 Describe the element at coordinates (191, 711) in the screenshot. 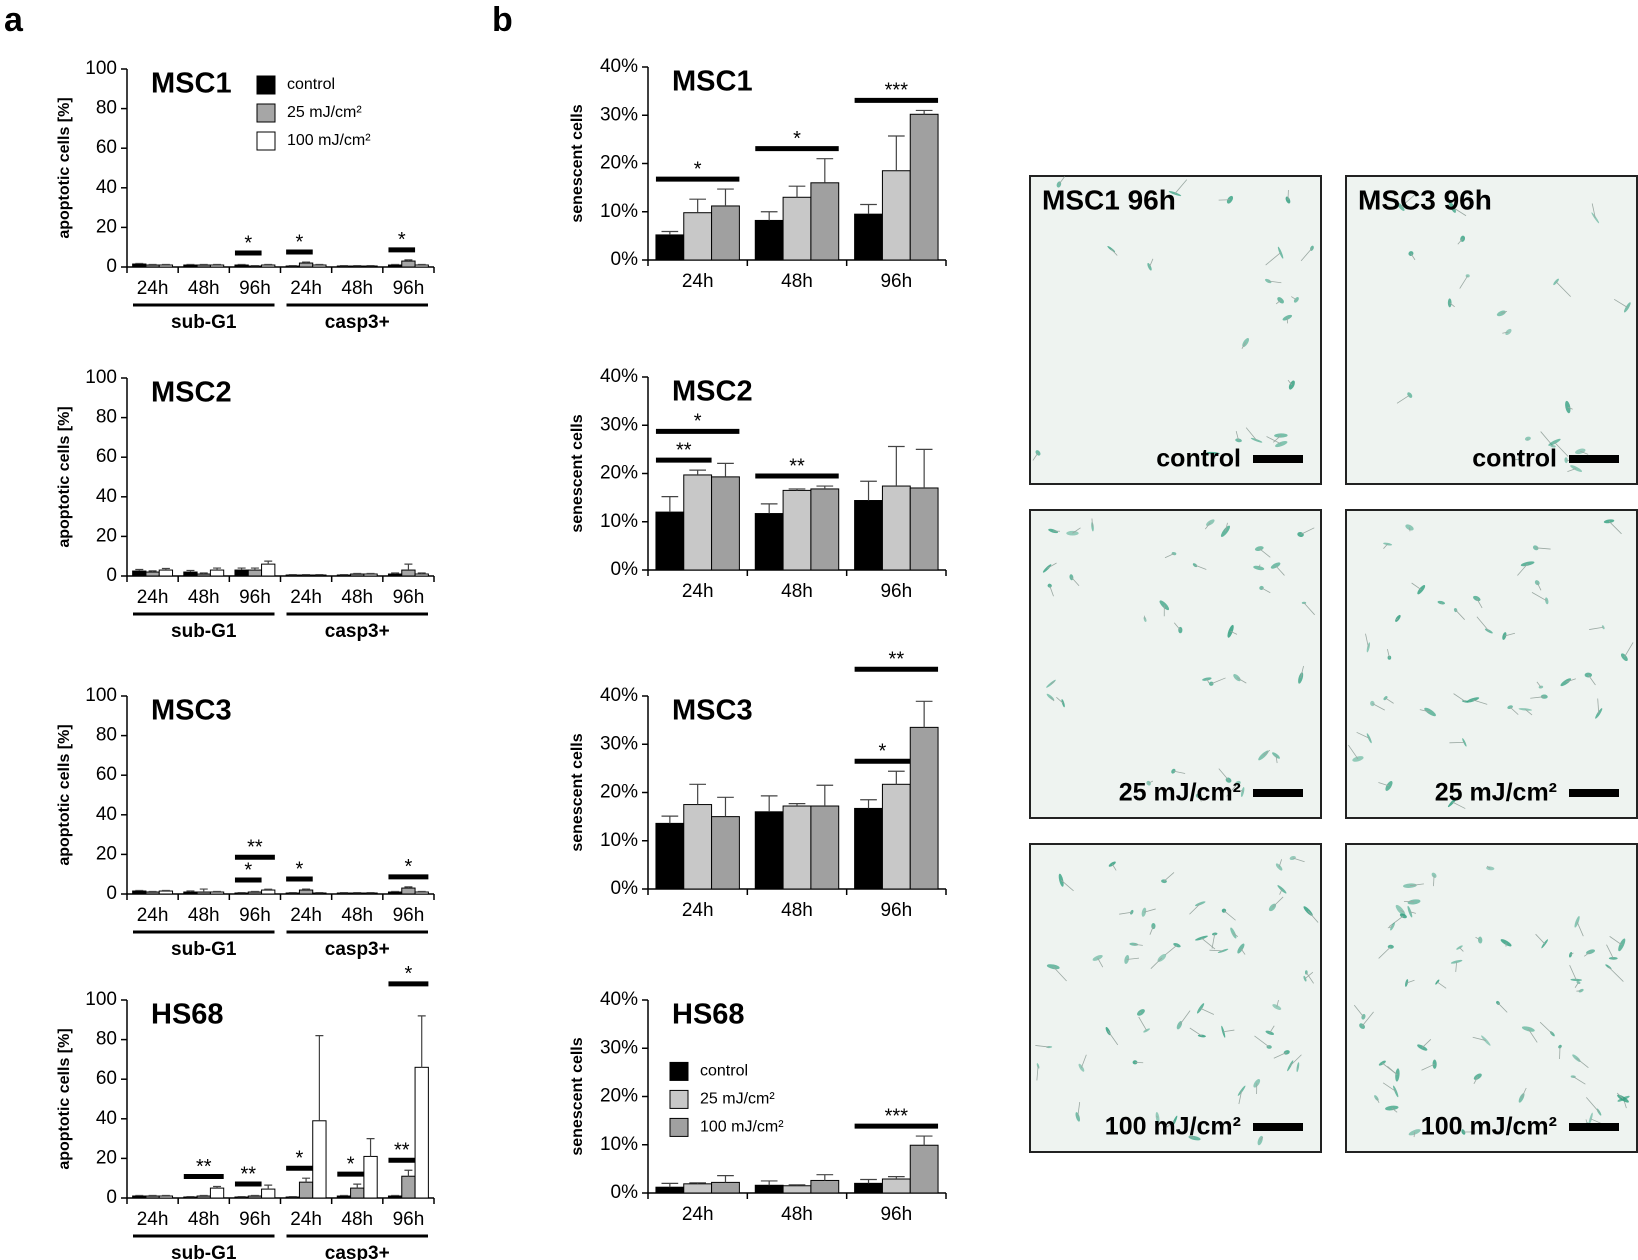

I see `chart-title: MSC3` at that location.